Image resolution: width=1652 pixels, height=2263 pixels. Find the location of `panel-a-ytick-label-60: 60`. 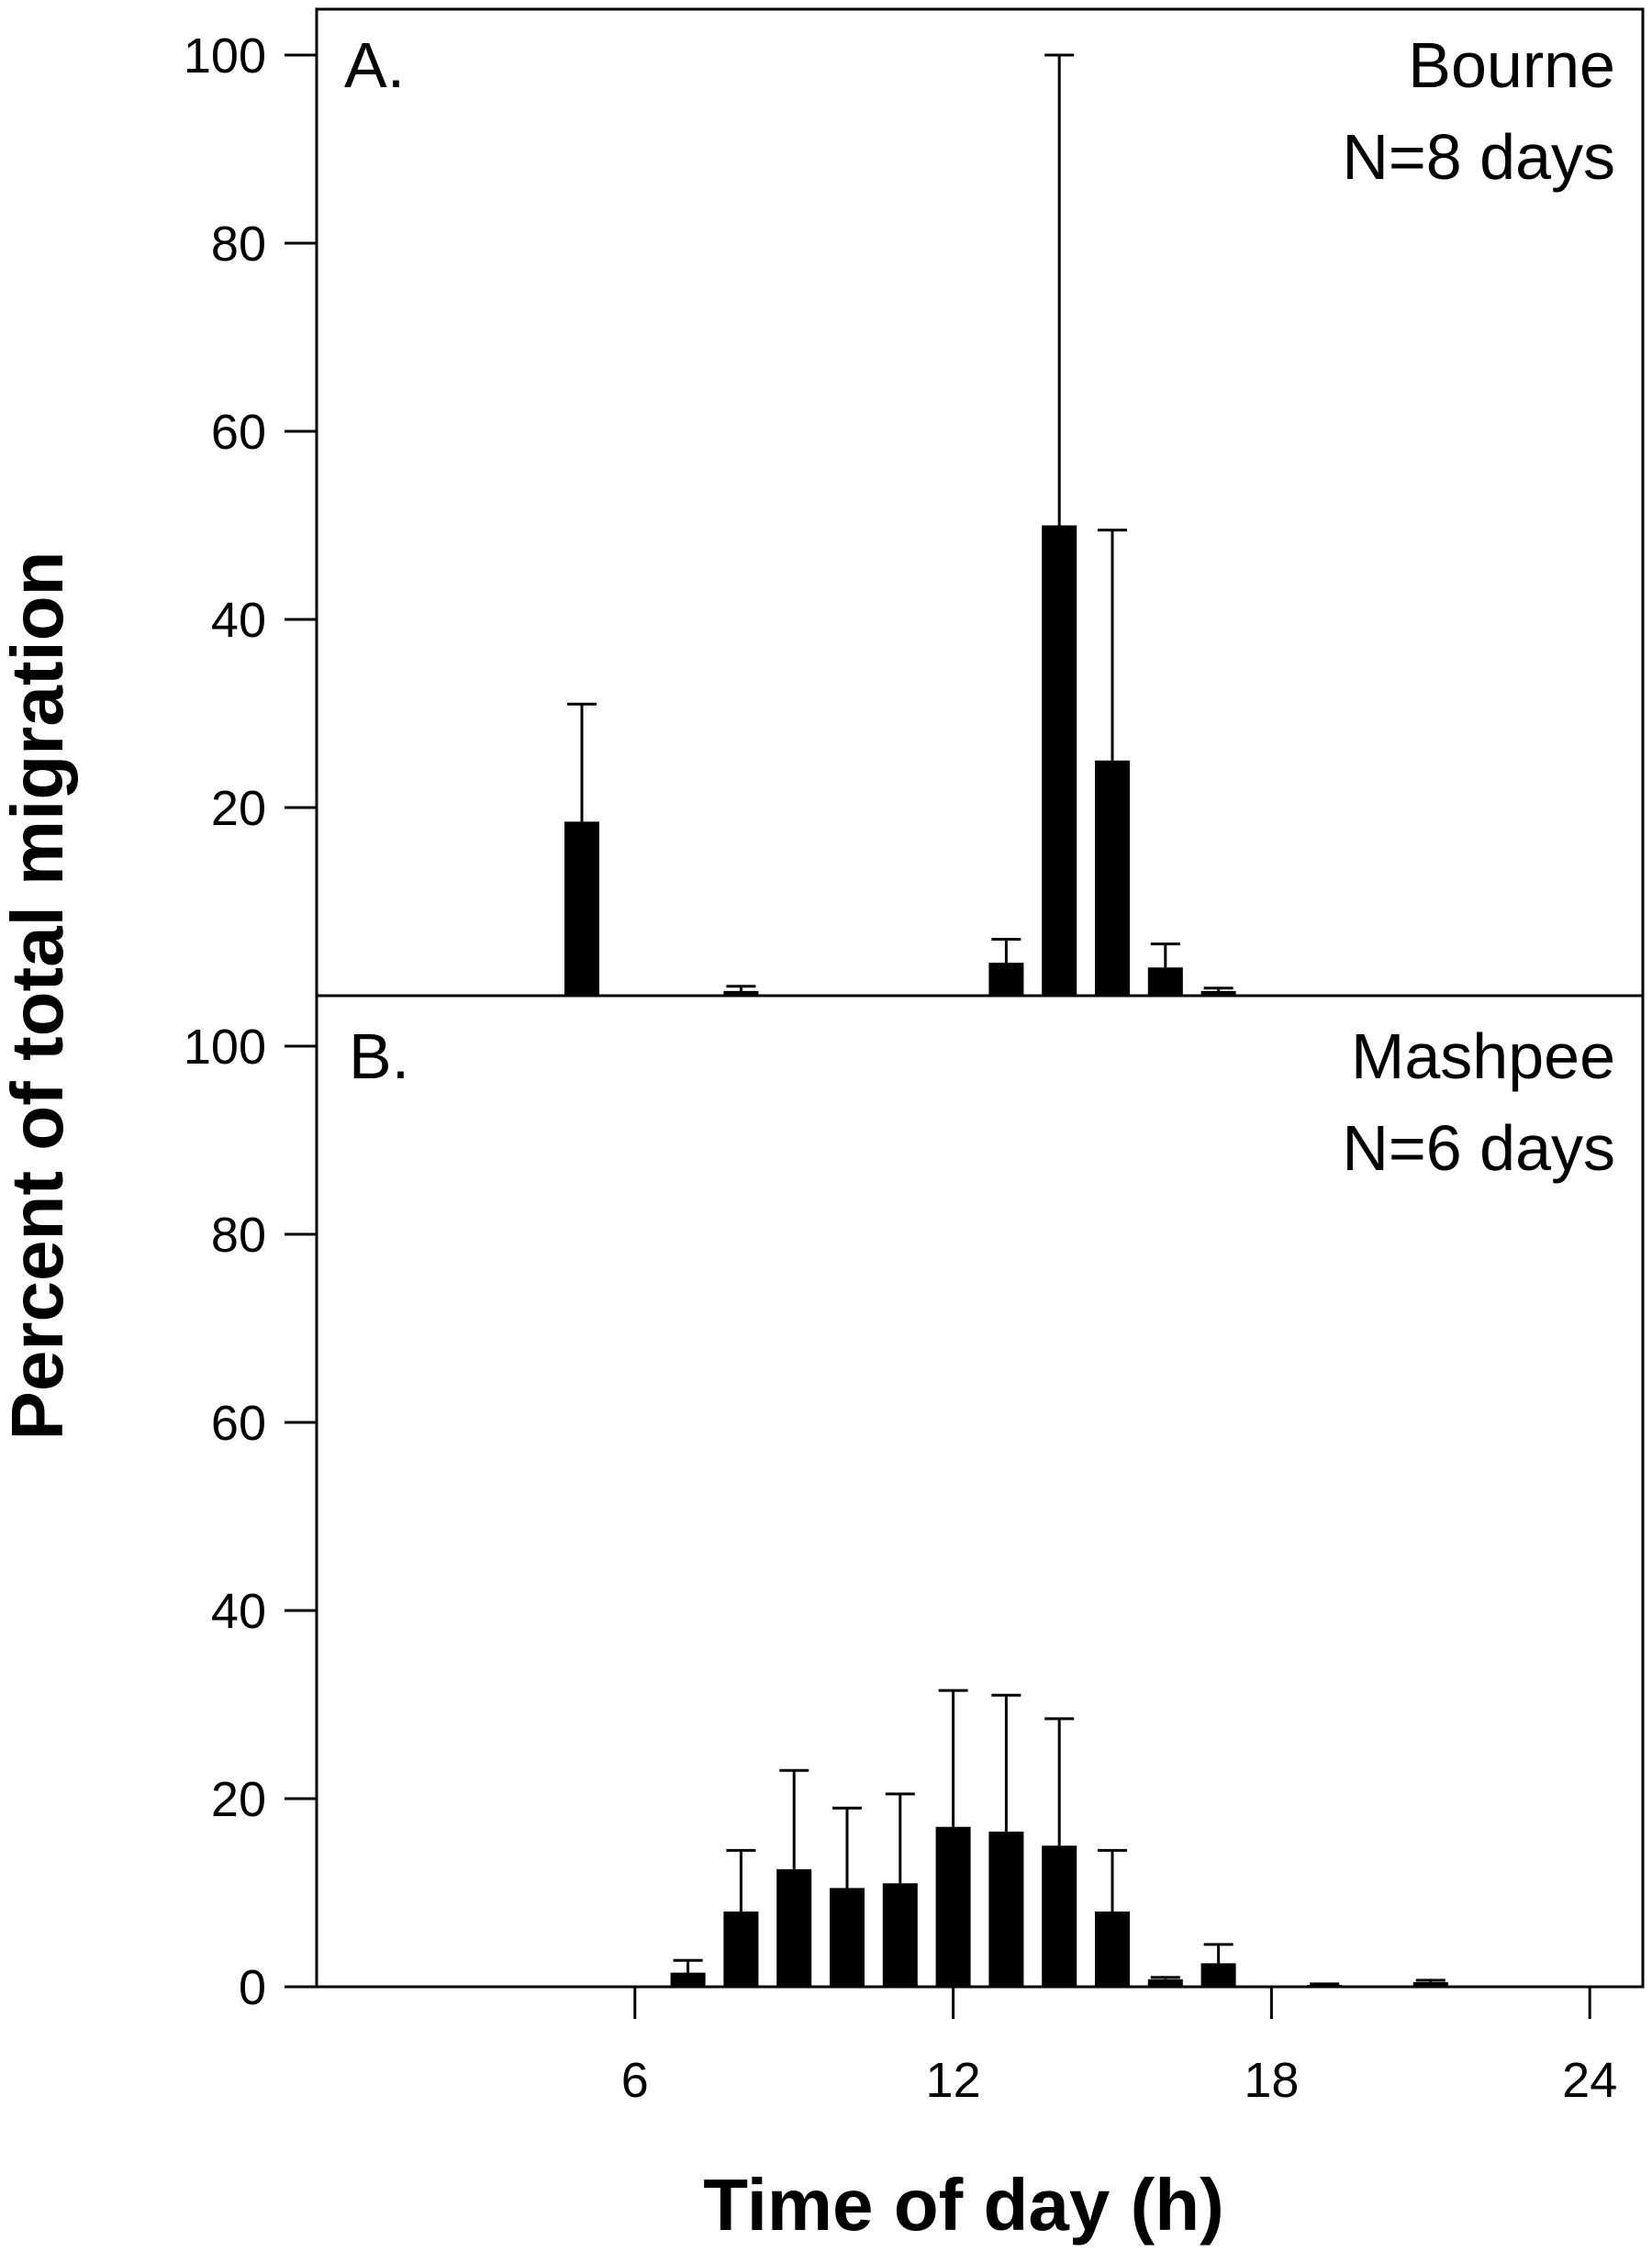

panel-a-ytick-label-60: 60 is located at coordinates (239, 432).